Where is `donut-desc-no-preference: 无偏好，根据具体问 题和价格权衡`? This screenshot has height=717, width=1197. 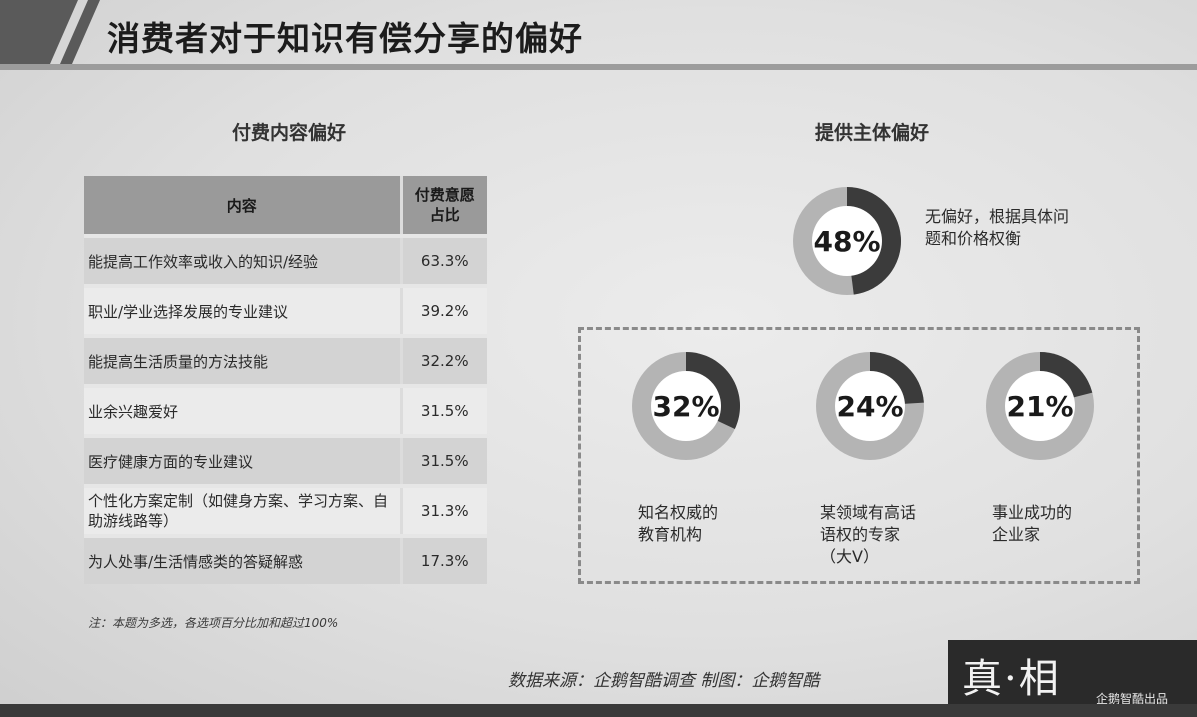 donut-desc-no-preference: 无偏好，根据具体问 题和价格权衡 is located at coordinates (997, 228).